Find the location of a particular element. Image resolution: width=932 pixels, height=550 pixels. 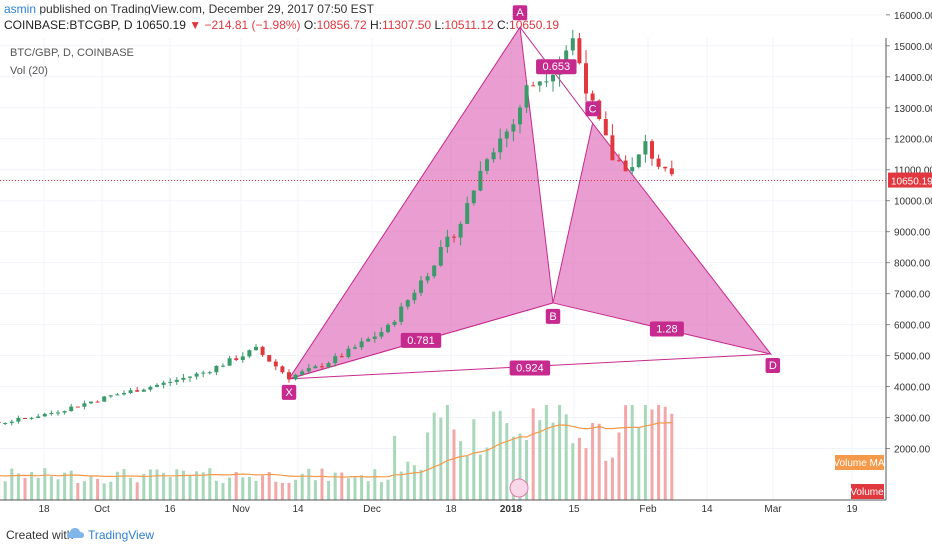

y-tick-label: 3000.00 is located at coordinates (912, 419).